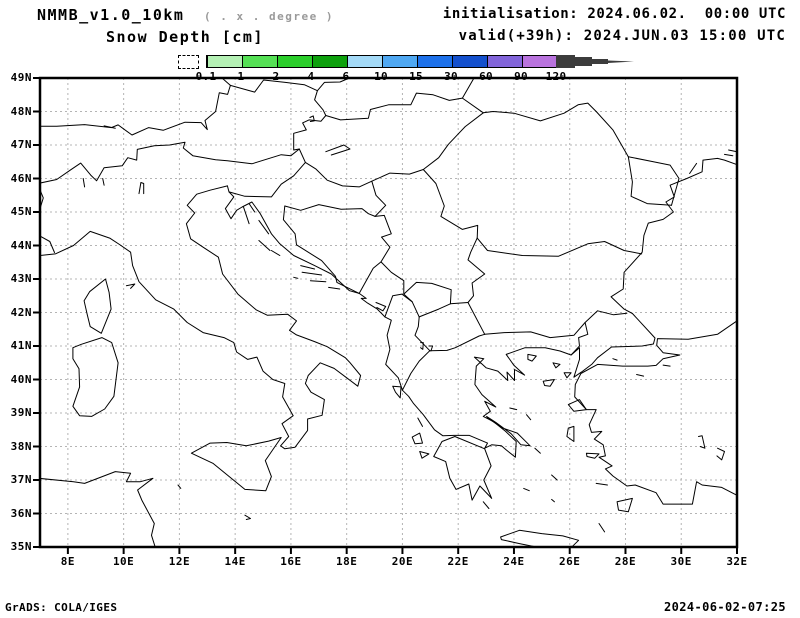 This screenshot has width=800, height=618. Describe the element at coordinates (381, 76) in the screenshot. I see `colorbar-tick-label: 10` at that location.